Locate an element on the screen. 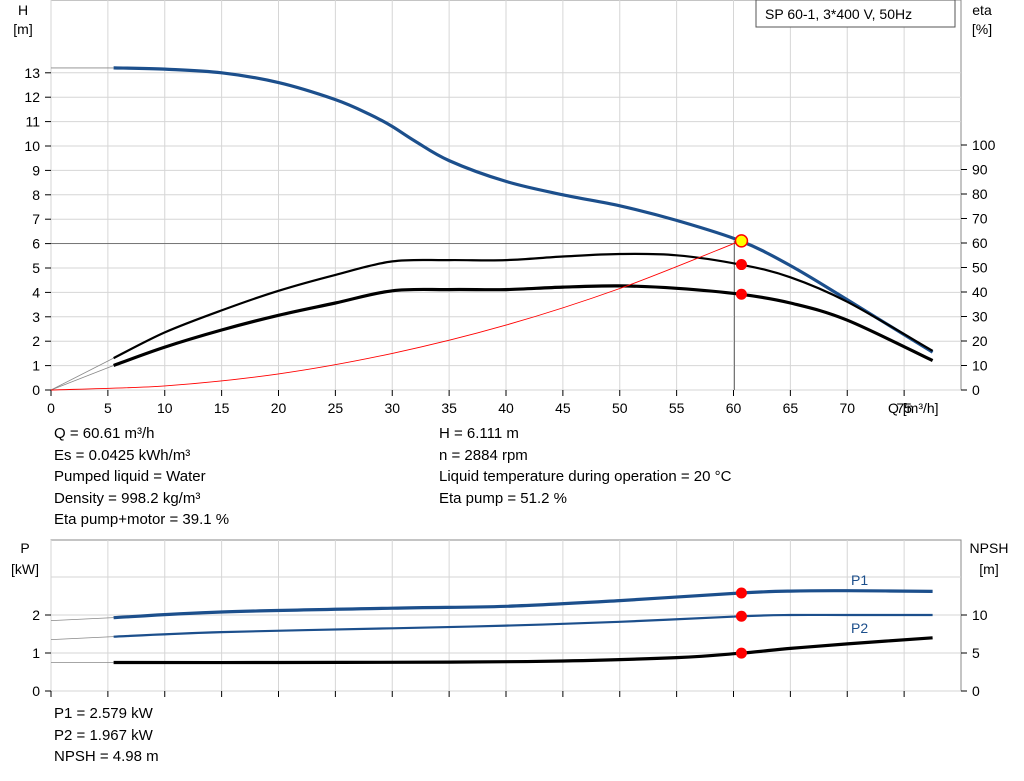 This screenshot has height=781, width=1024. operating-point-eta-pump-motor is located at coordinates (741, 294).